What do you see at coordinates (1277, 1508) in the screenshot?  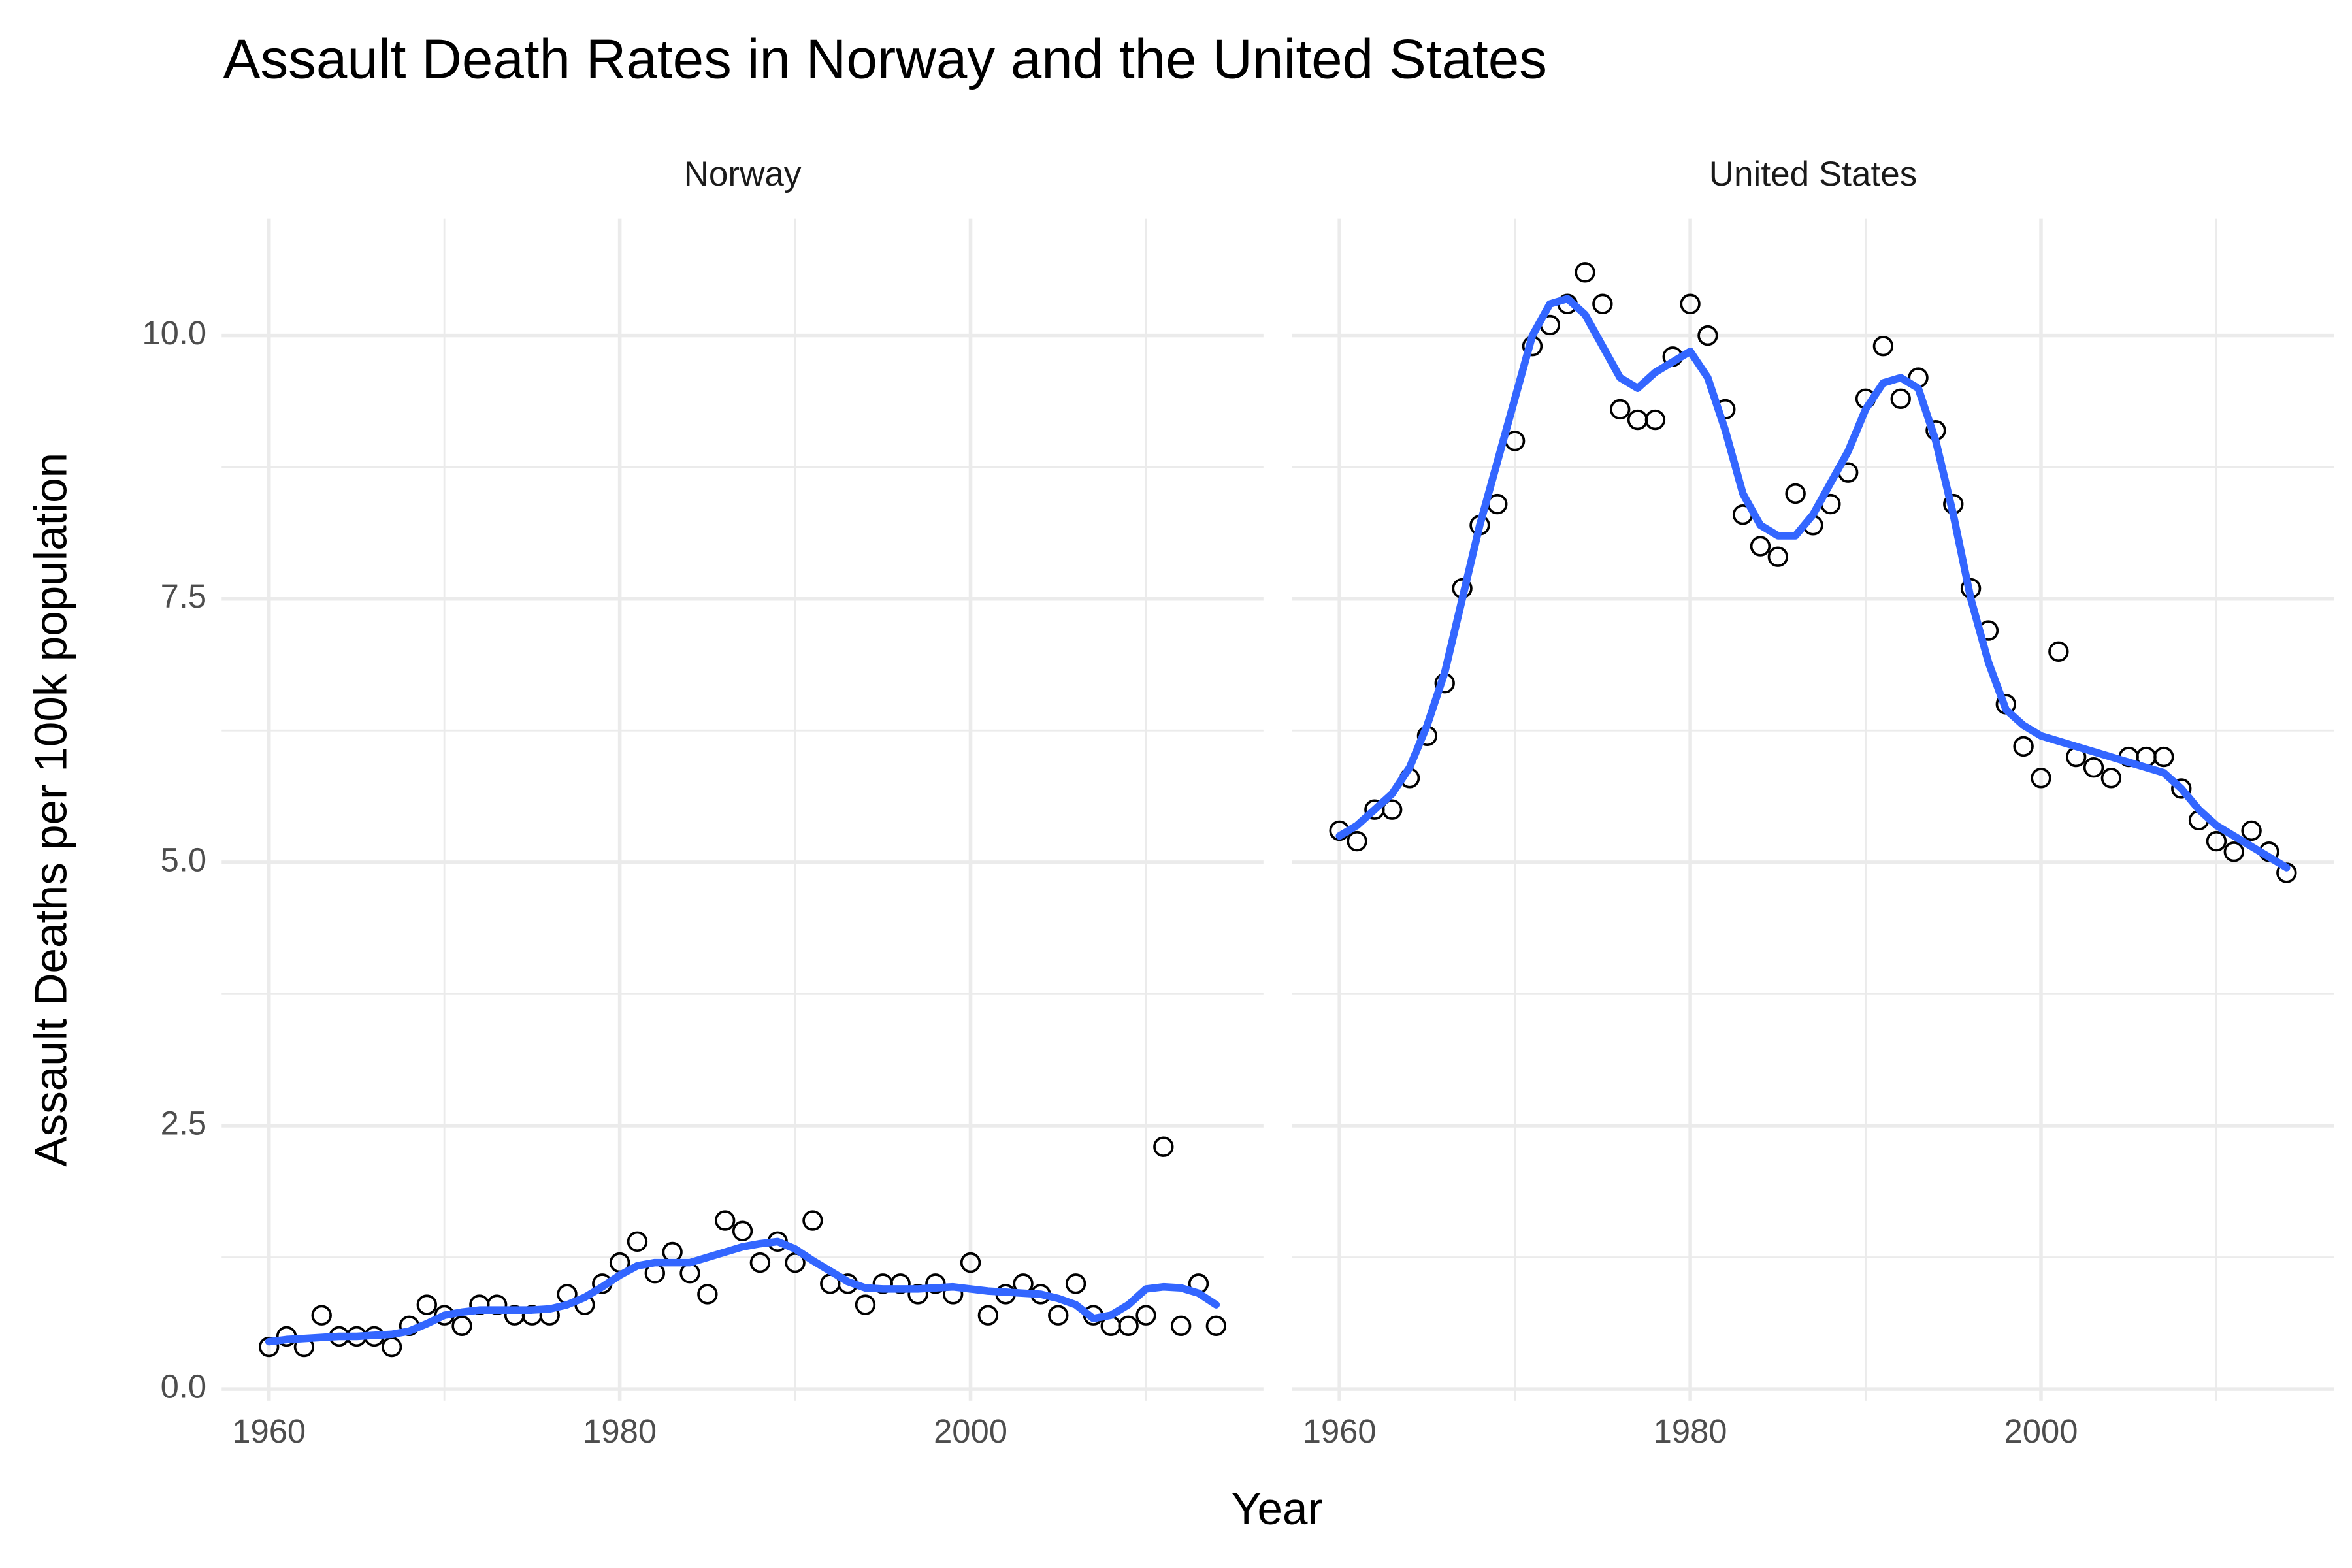 I see `x-axis-title: Year` at bounding box center [1277, 1508].